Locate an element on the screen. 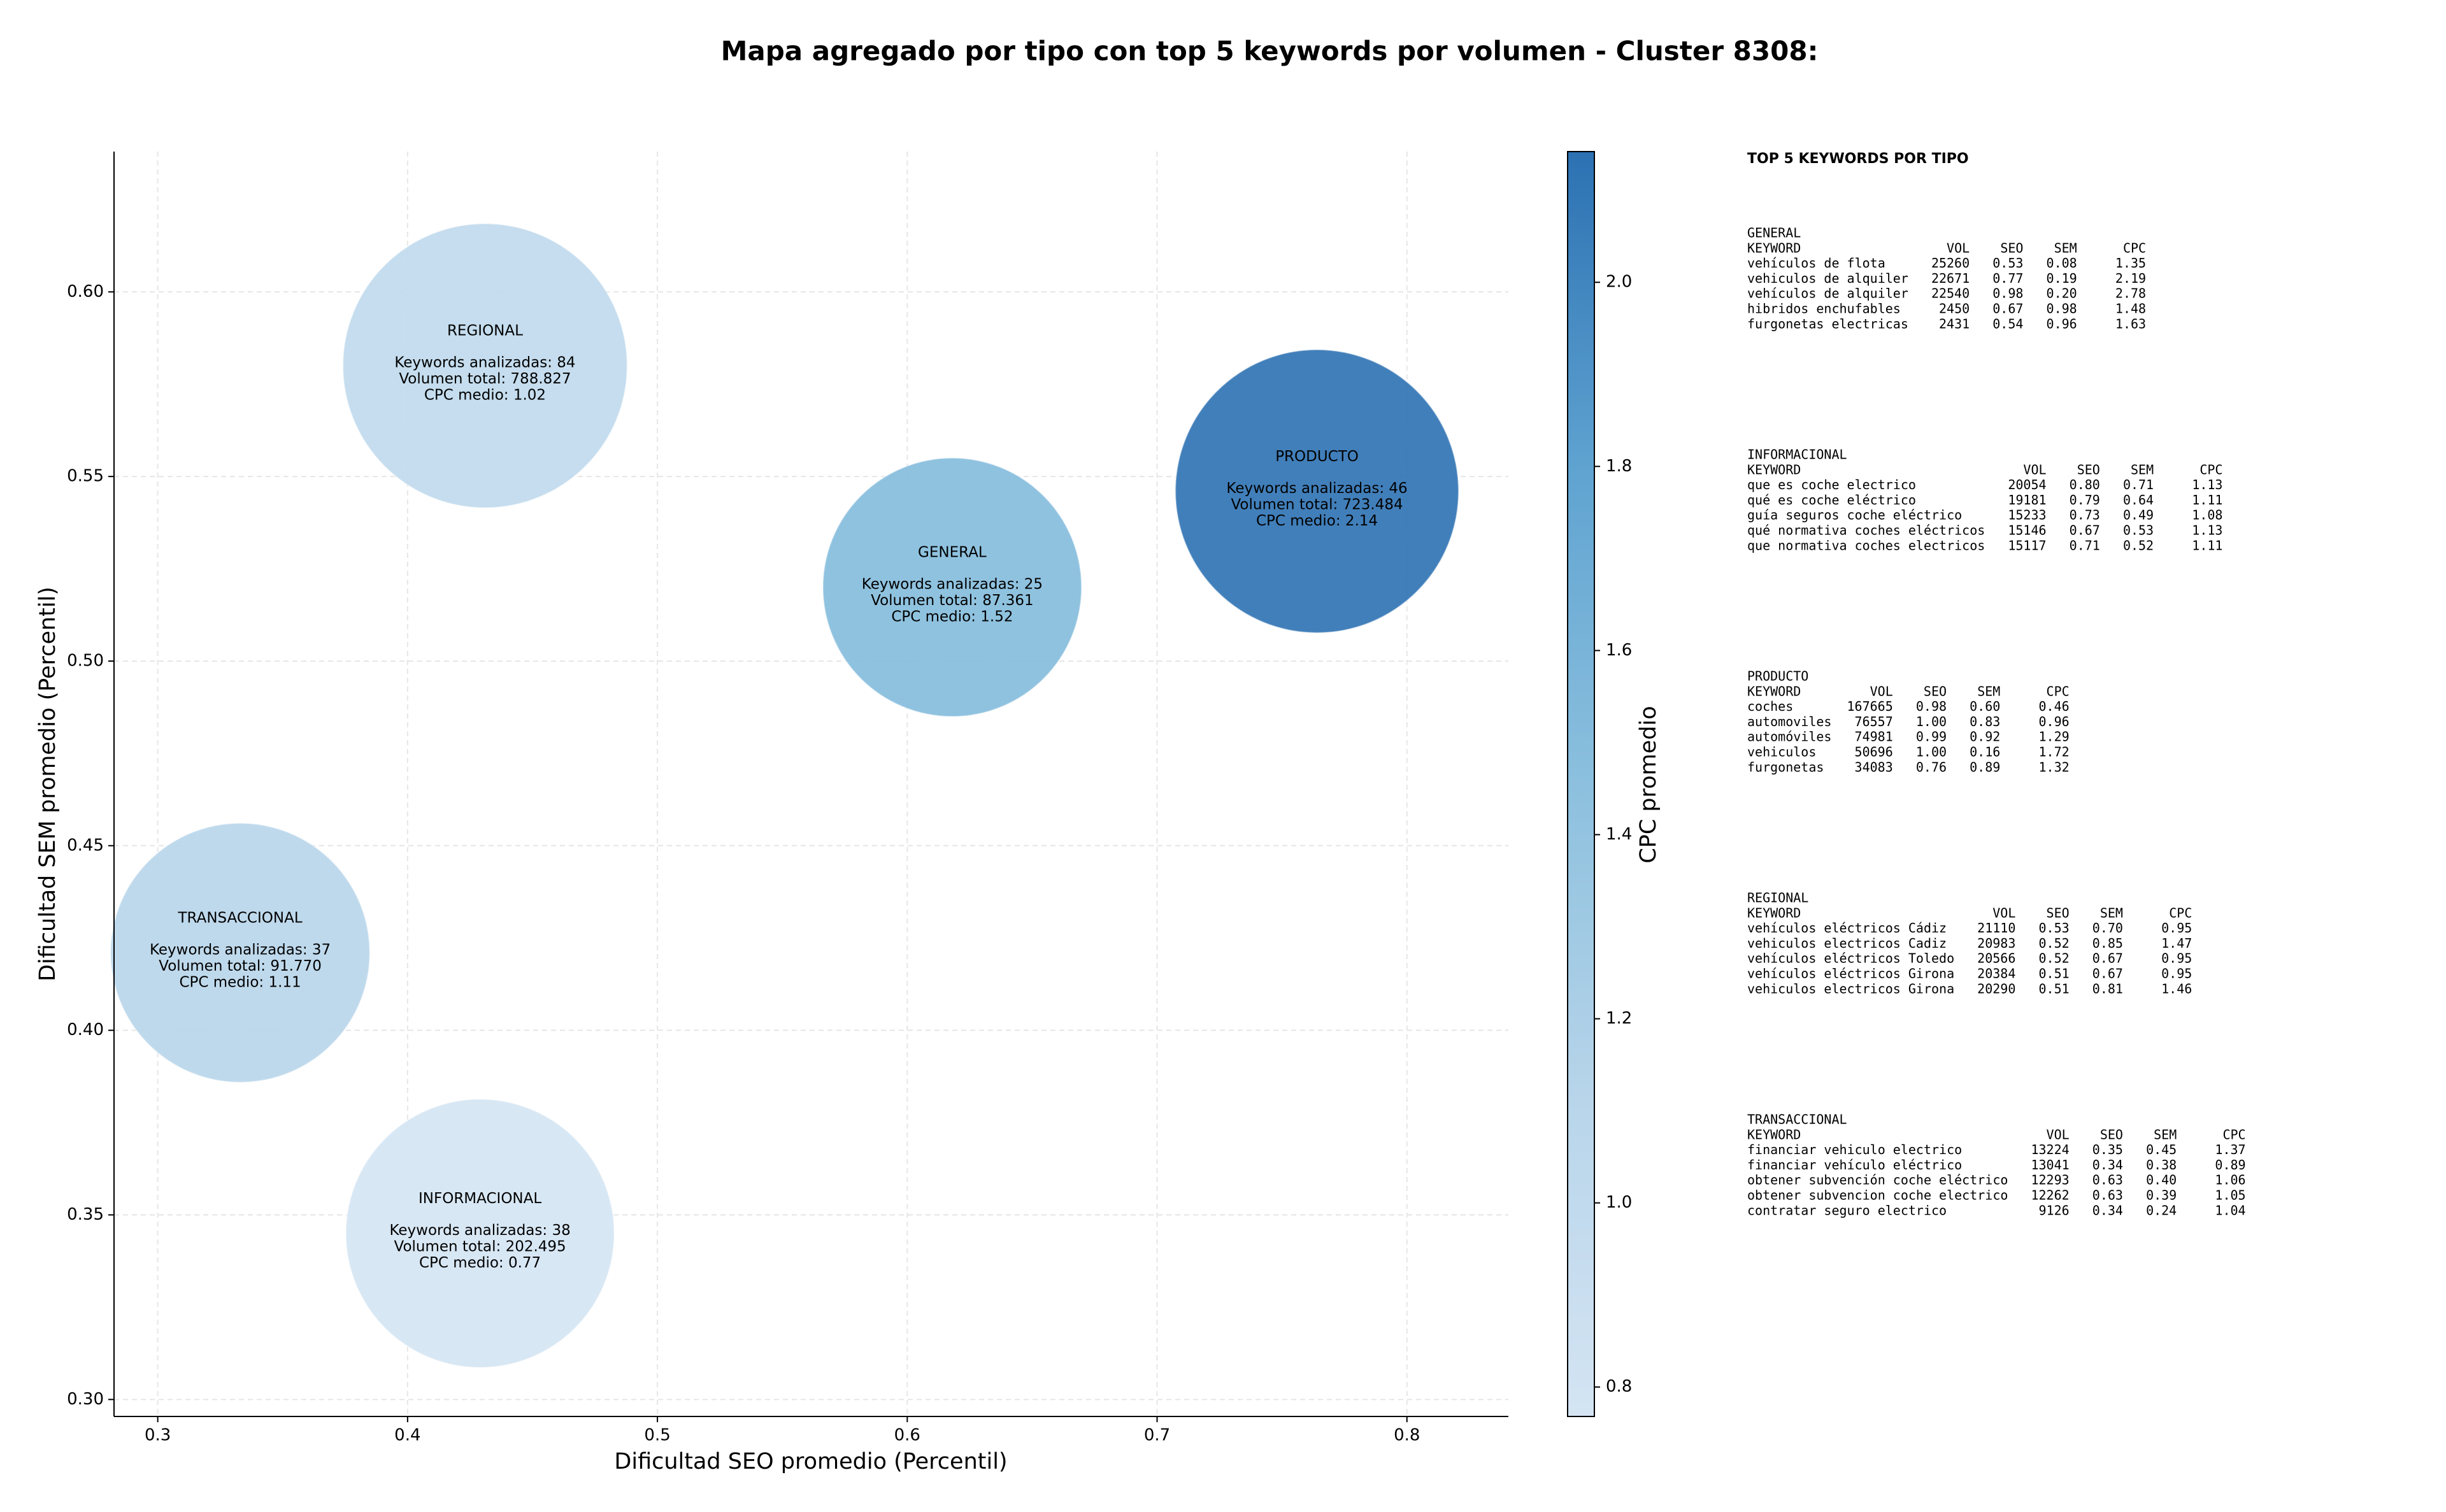 Image resolution: width=2446 pixels, height=1512 pixels. table-cell: 0.16 is located at coordinates (1985, 752).